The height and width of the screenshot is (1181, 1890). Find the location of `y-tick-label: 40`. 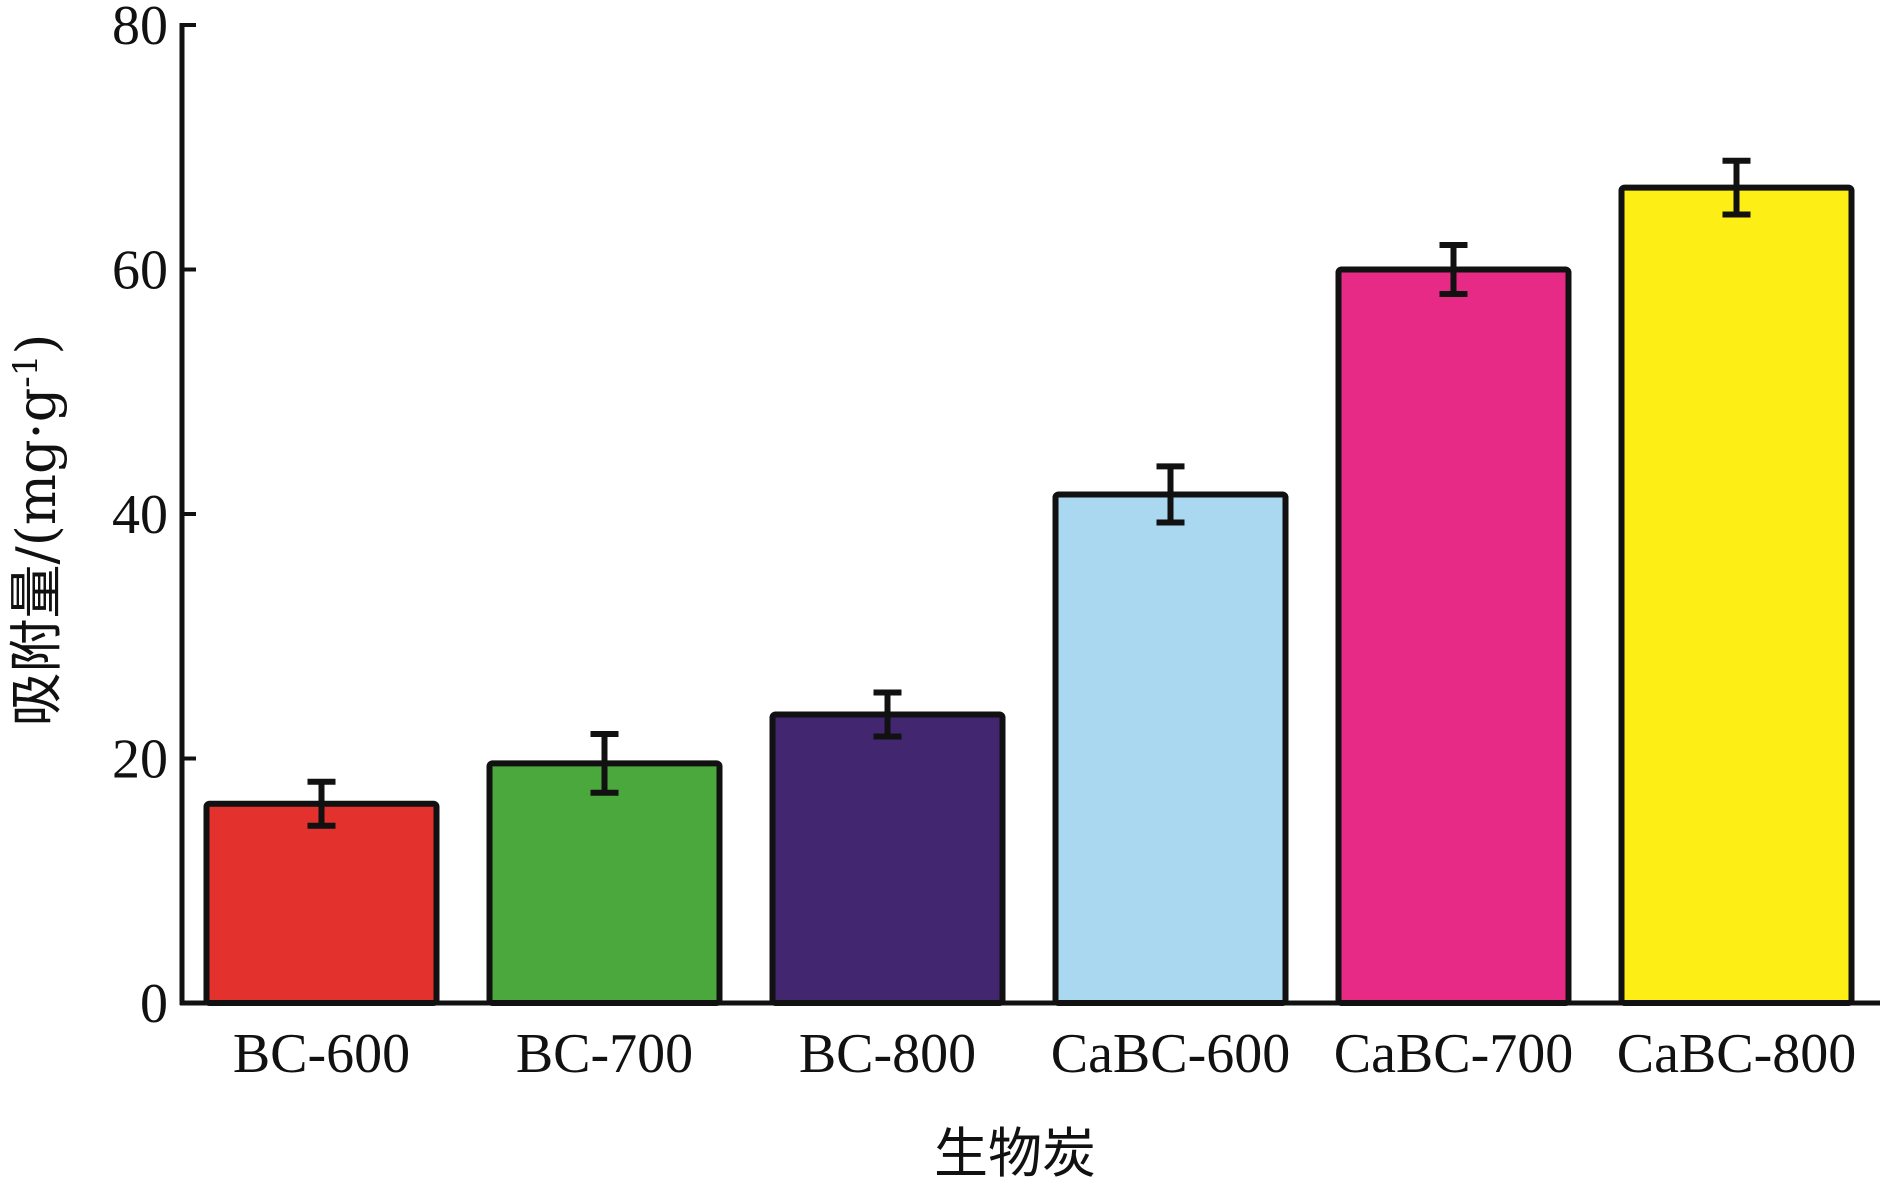

y-tick-label: 40 is located at coordinates (140, 515).